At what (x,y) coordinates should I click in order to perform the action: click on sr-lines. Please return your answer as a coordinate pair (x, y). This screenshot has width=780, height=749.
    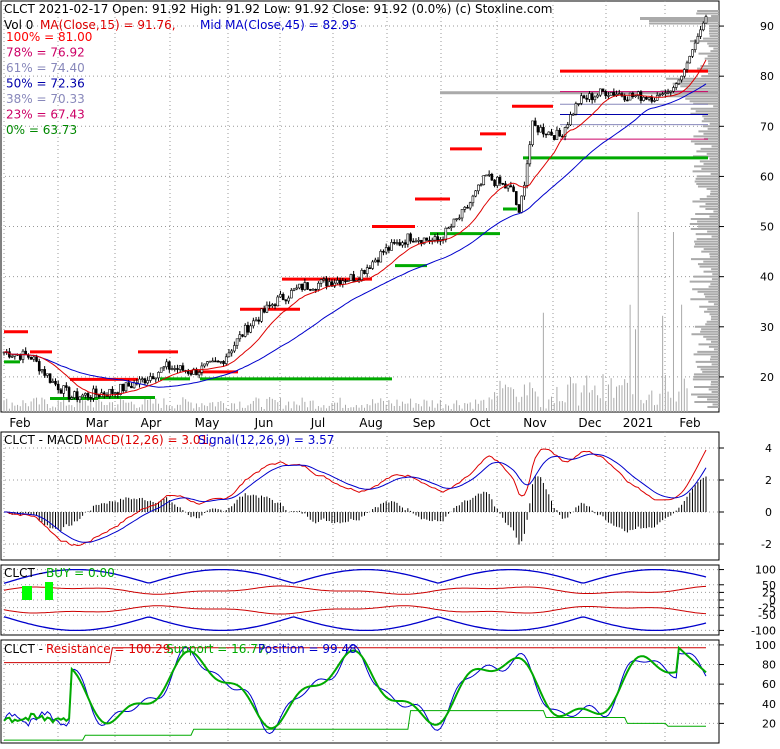
    Looking at the image, I should click on (355, 692).